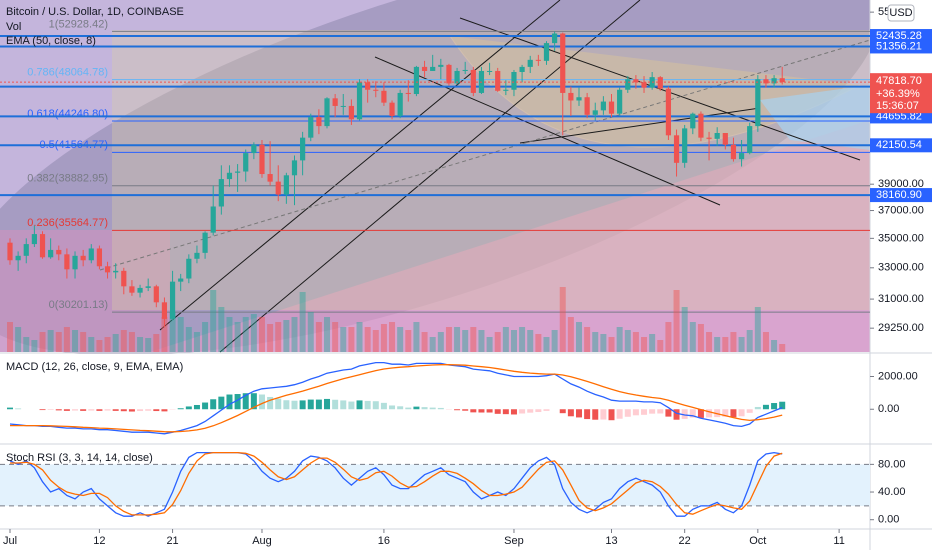 The image size is (932, 550). I want to click on y-tick-label: 0.00, so click(888, 409).